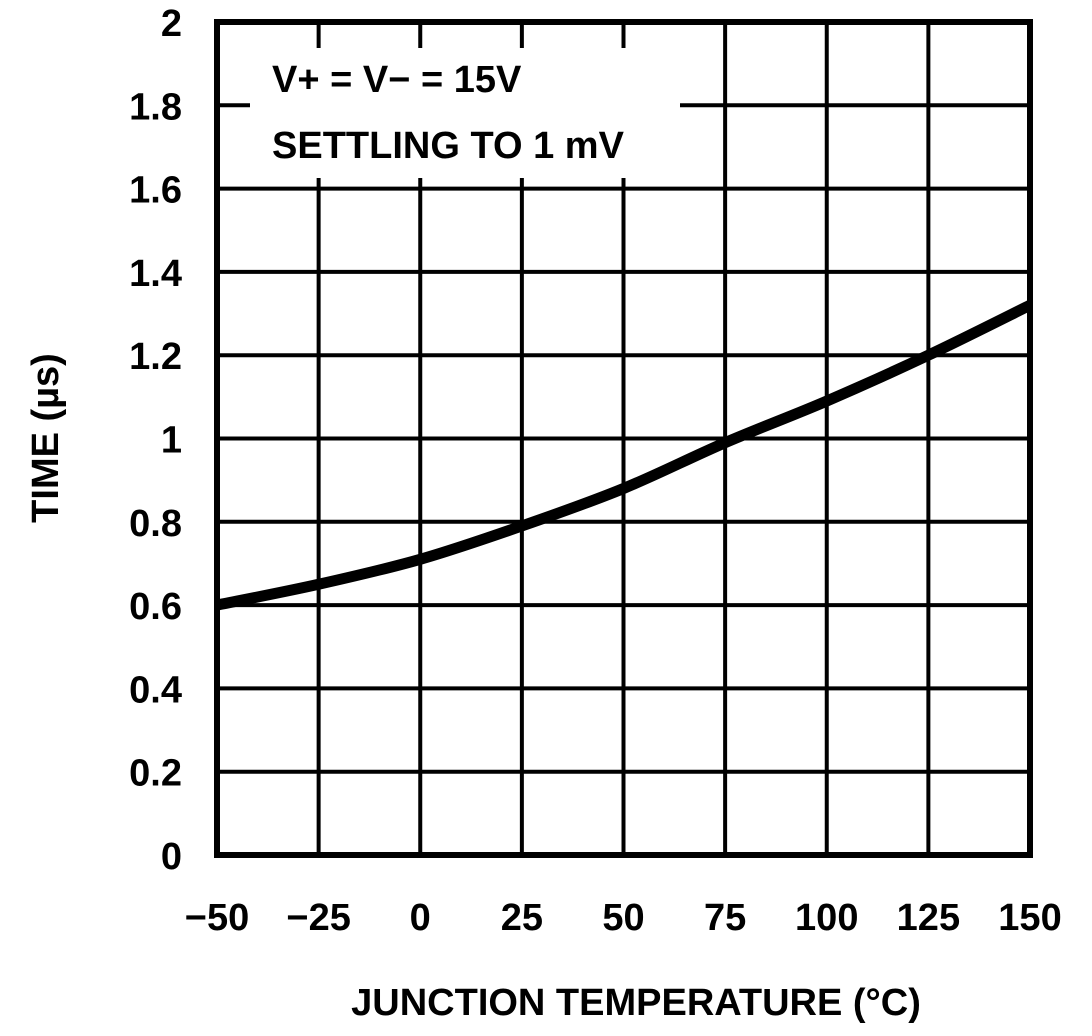  I want to click on x-tick-label: 125, so click(928, 918).